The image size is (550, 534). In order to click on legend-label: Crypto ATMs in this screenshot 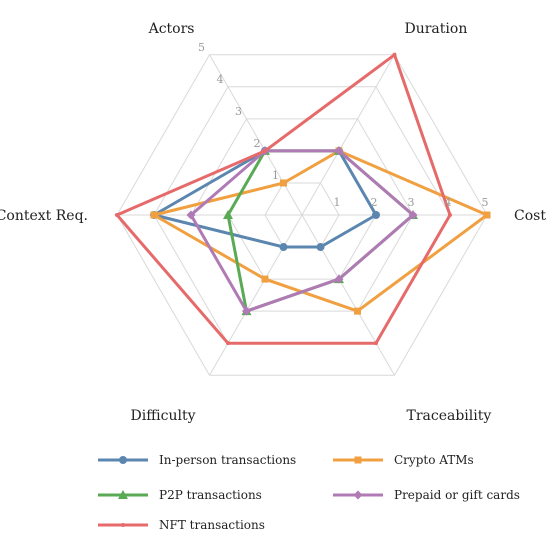, I will do `click(434, 460)`.